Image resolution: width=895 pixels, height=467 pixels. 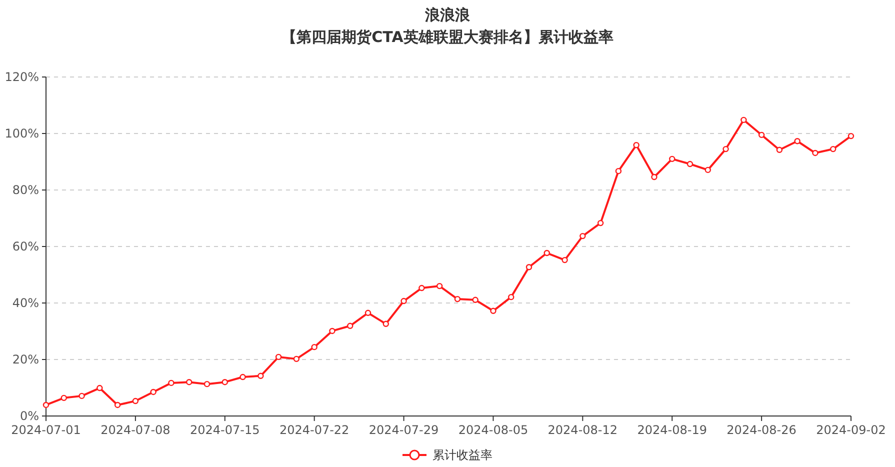 What do you see at coordinates (25, 190) in the screenshot?
I see `y-tick-label: 80%` at bounding box center [25, 190].